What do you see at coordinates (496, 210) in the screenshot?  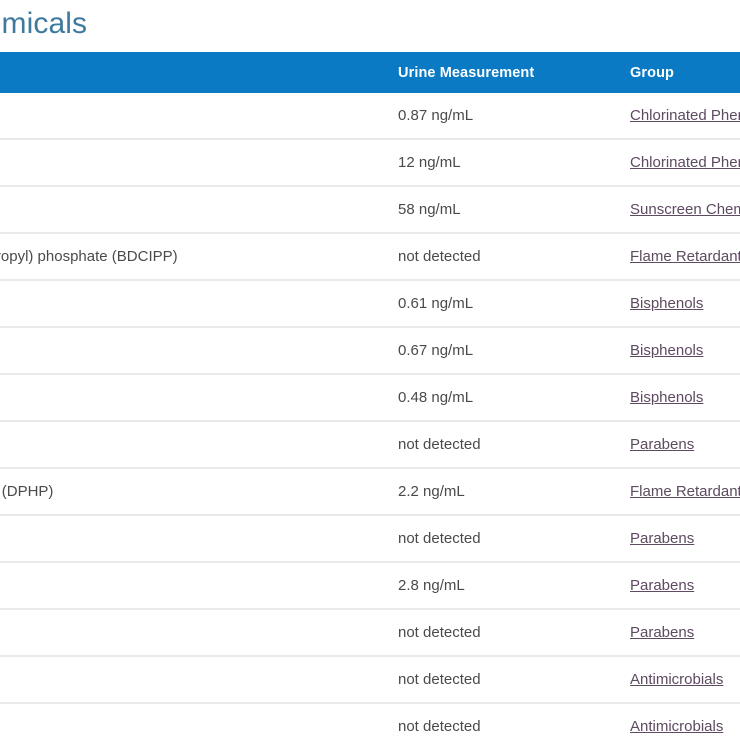 I see `cell-urine-measurement: 58 ng/mL` at bounding box center [496, 210].